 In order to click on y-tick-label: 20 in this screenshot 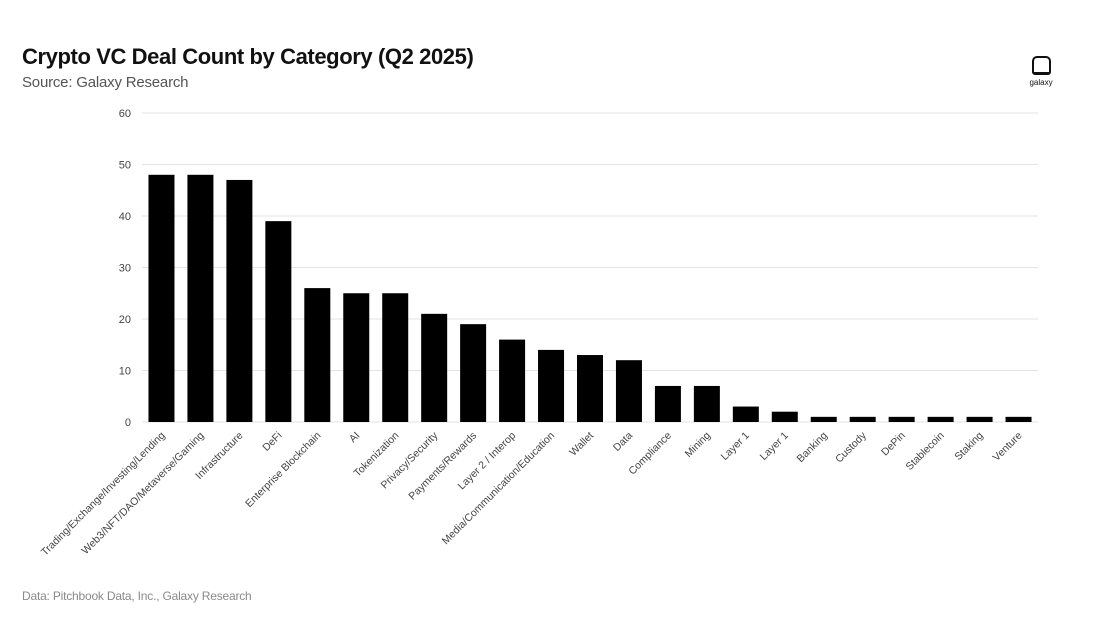, I will do `click(125, 320)`.